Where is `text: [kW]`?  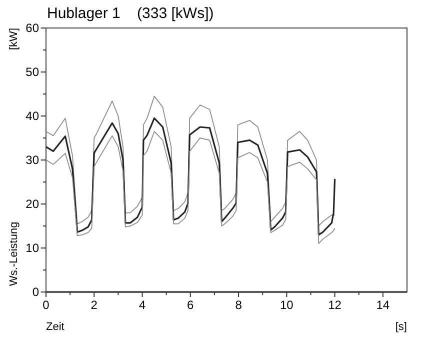 text: [kW] is located at coordinates (14, 39).